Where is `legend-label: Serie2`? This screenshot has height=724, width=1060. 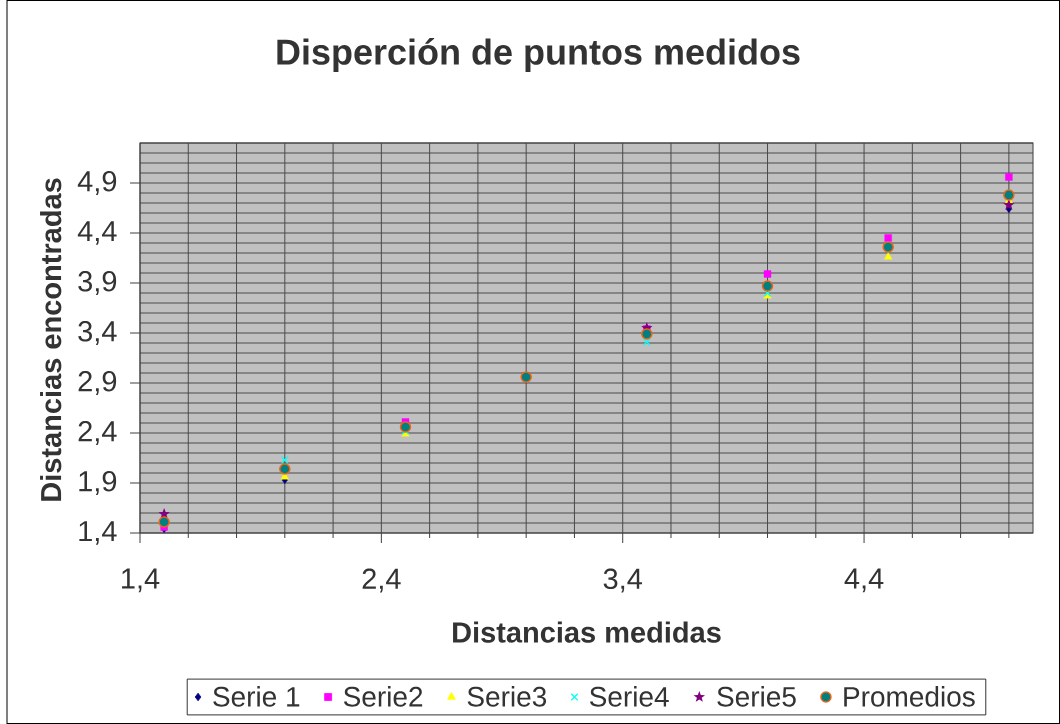 legend-label: Serie2 is located at coordinates (383, 696).